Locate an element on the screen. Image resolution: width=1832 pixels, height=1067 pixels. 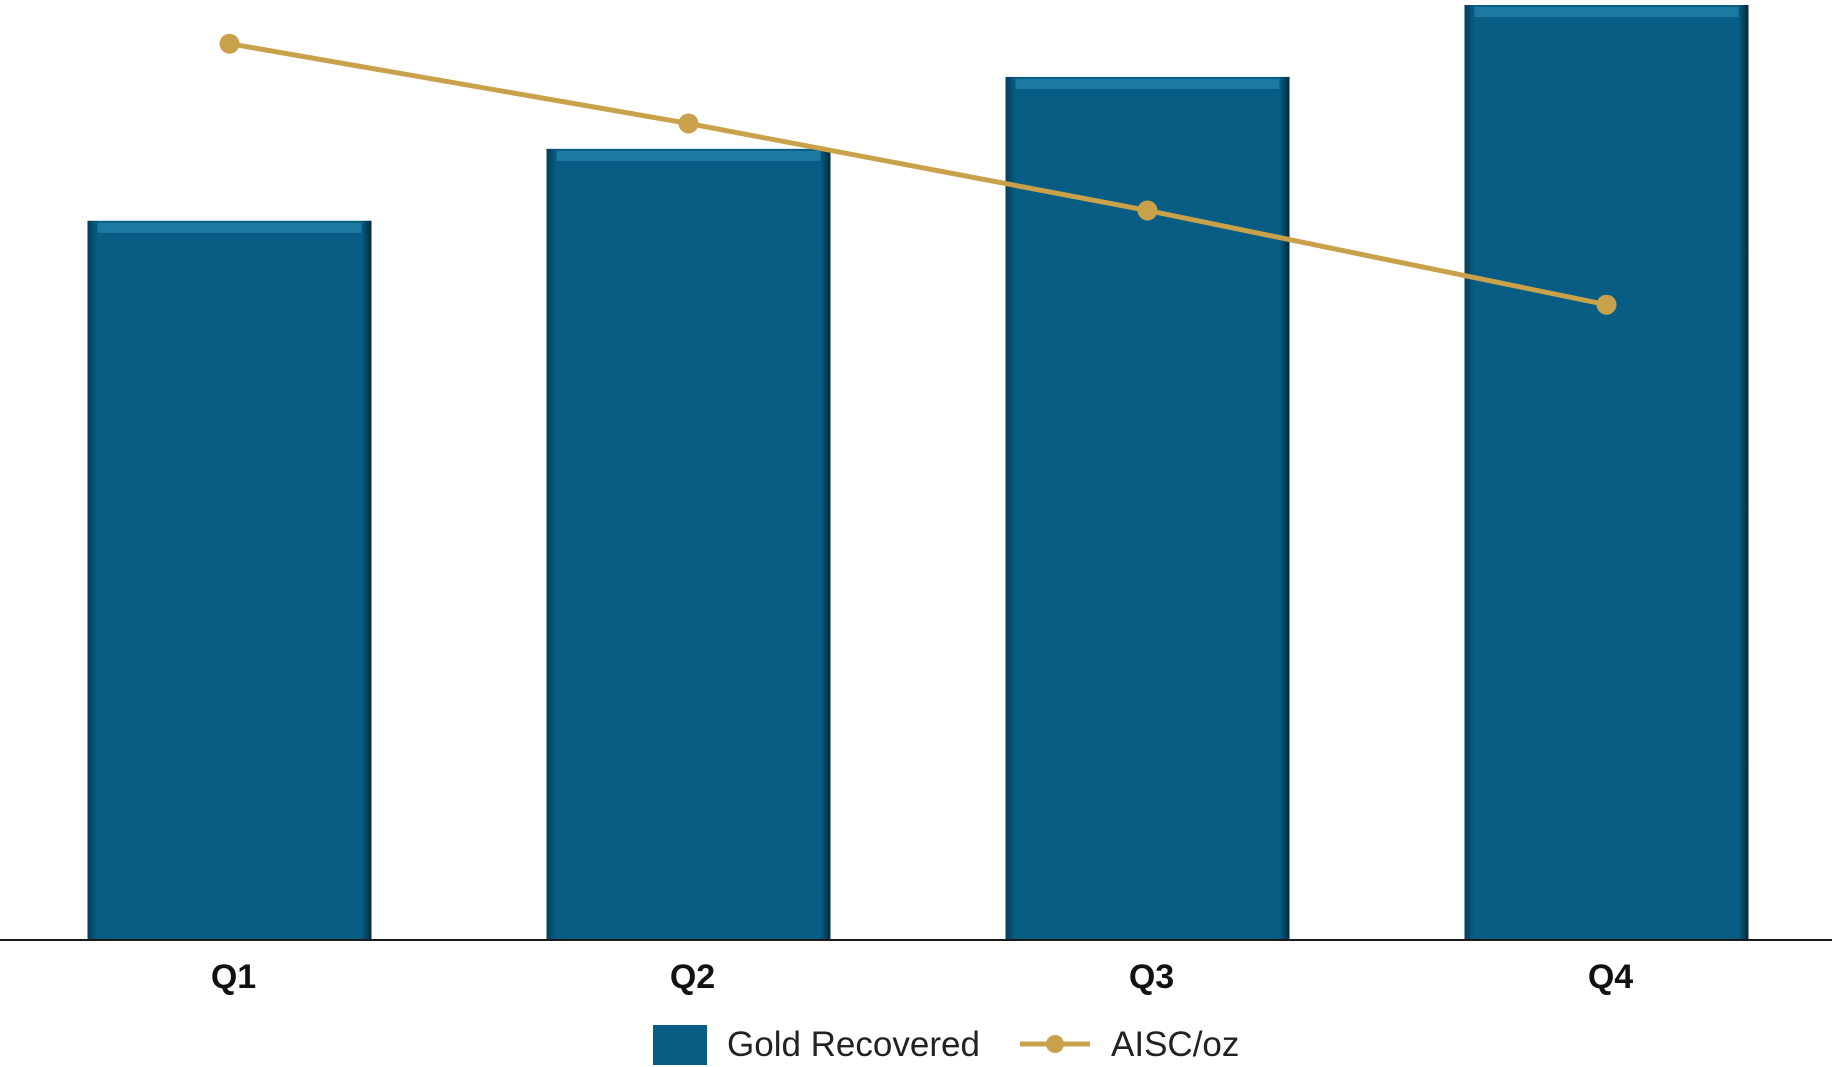
x-tick-q1: Q1 is located at coordinates (233, 977).